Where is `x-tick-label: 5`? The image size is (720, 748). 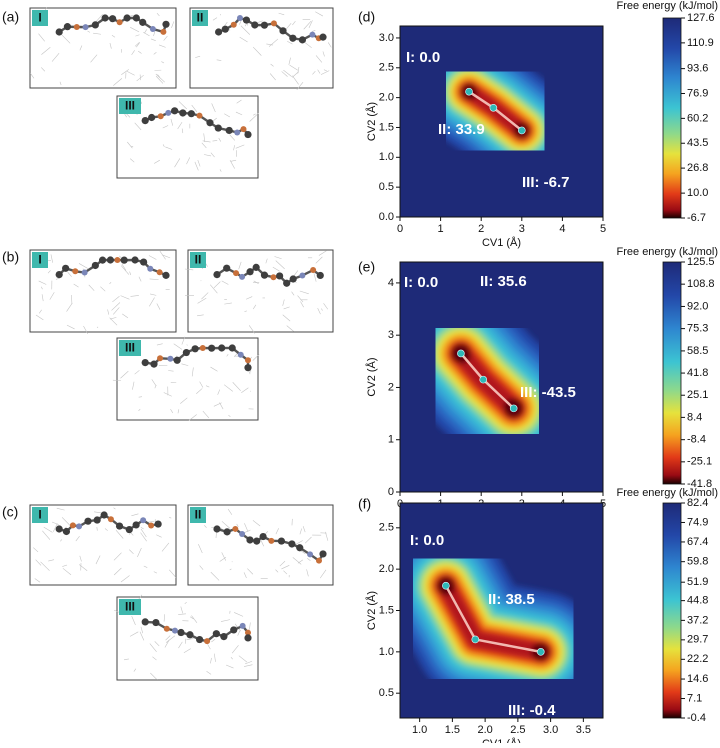
x-tick-label: 5 is located at coordinates (603, 229).